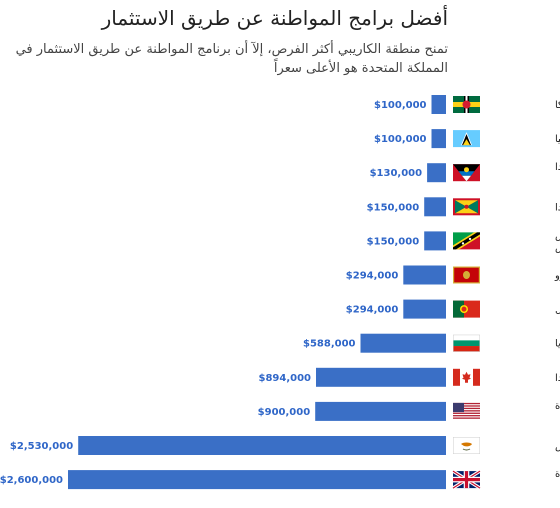 The width and height of the screenshot is (560, 508). What do you see at coordinates (466, 445) in the screenshot?
I see `cyprus-flag` at bounding box center [466, 445].